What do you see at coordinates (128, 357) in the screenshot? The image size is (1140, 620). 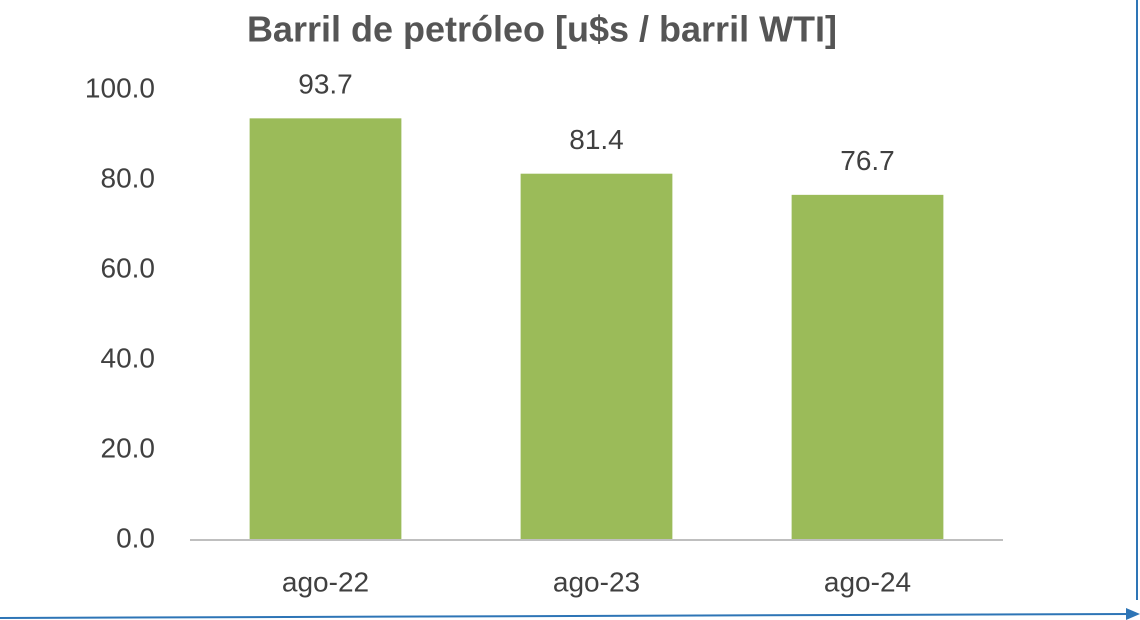 I see `y-tick-label: 40.0` at bounding box center [128, 357].